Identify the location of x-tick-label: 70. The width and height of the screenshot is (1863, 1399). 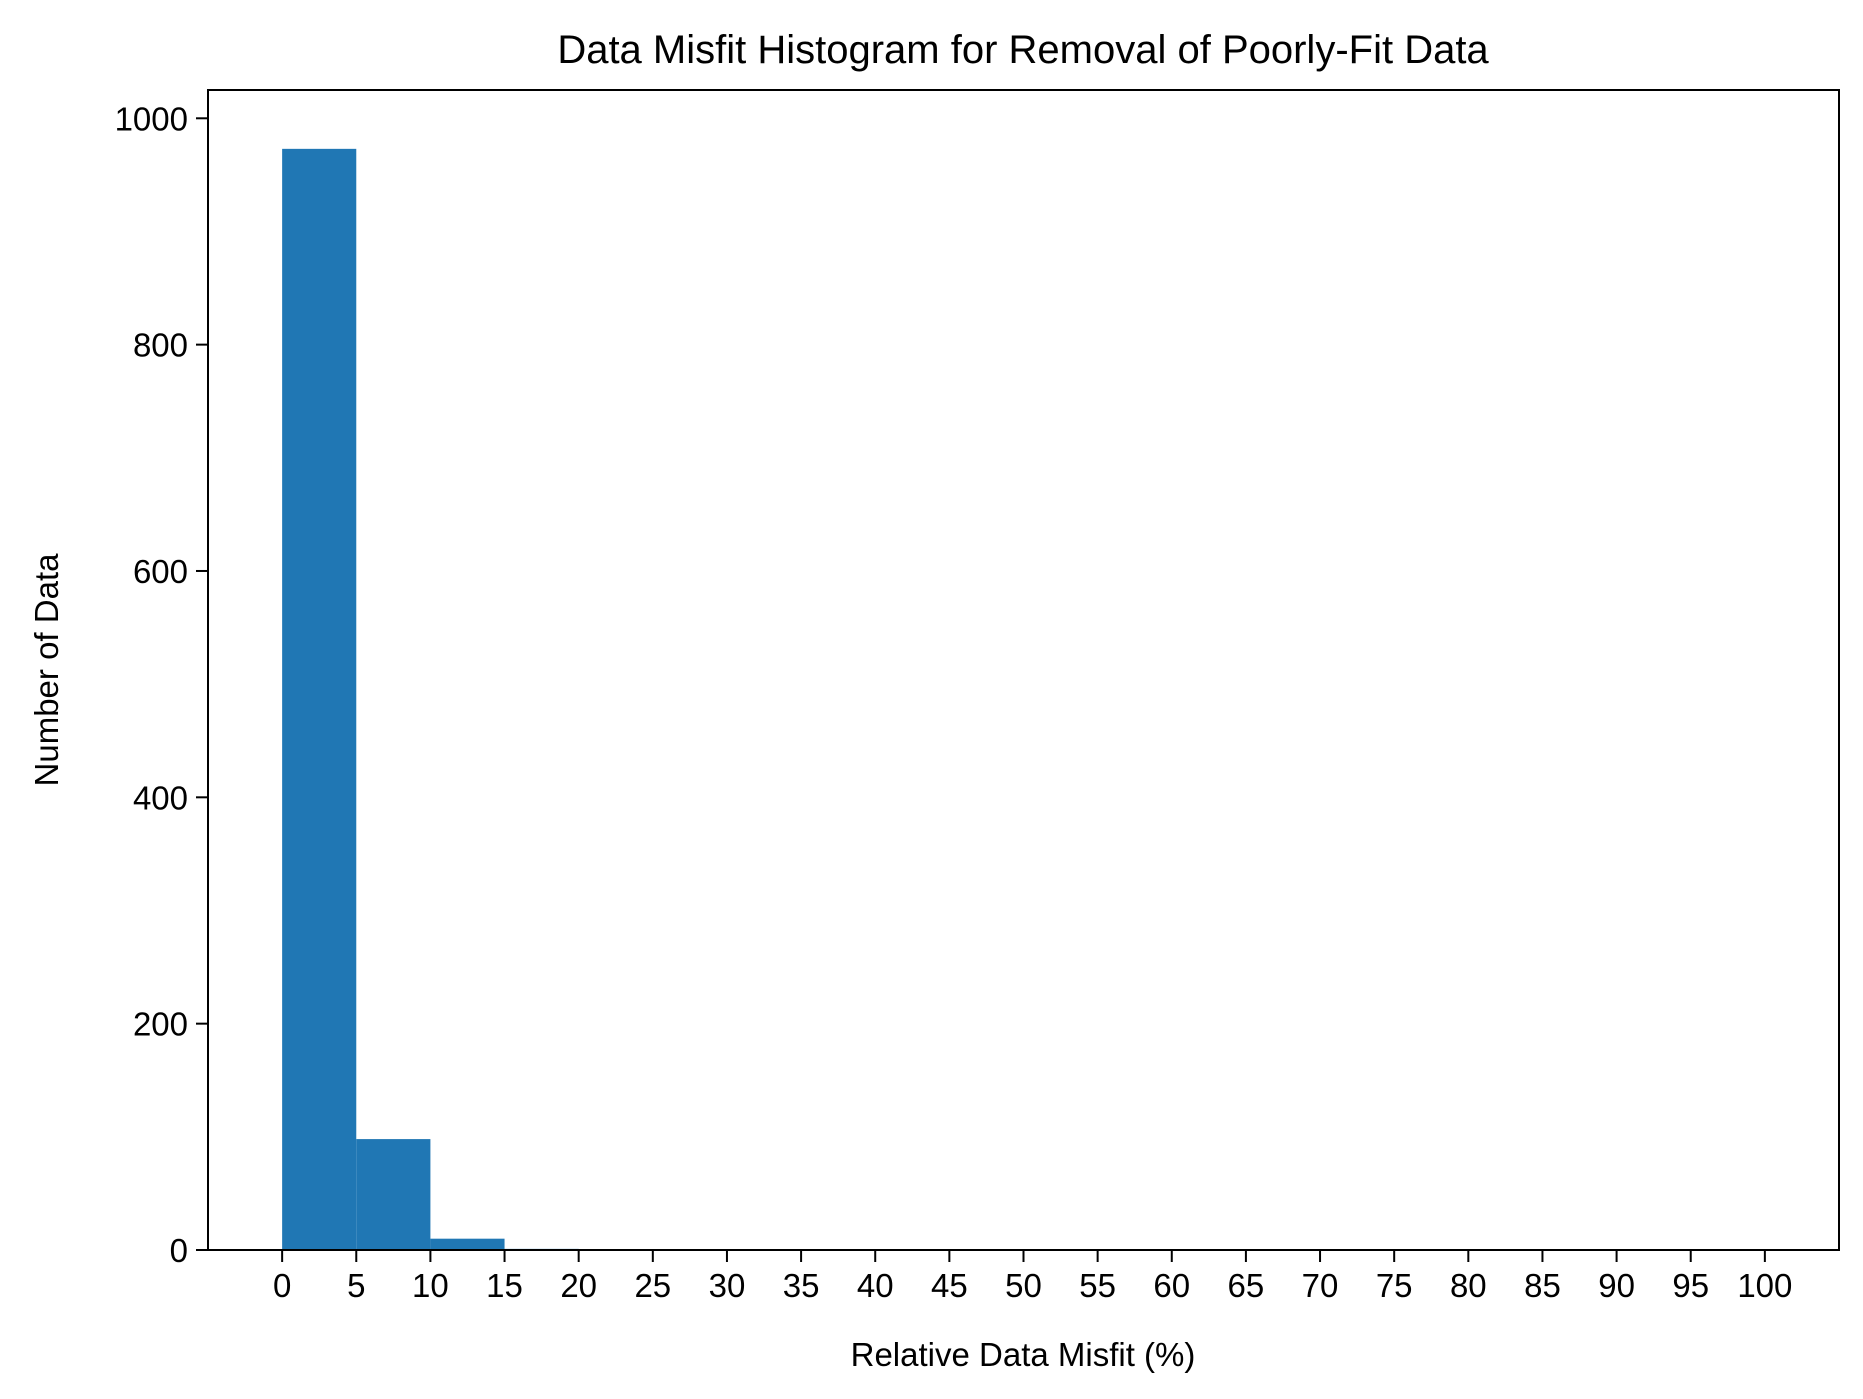
(1320, 1285).